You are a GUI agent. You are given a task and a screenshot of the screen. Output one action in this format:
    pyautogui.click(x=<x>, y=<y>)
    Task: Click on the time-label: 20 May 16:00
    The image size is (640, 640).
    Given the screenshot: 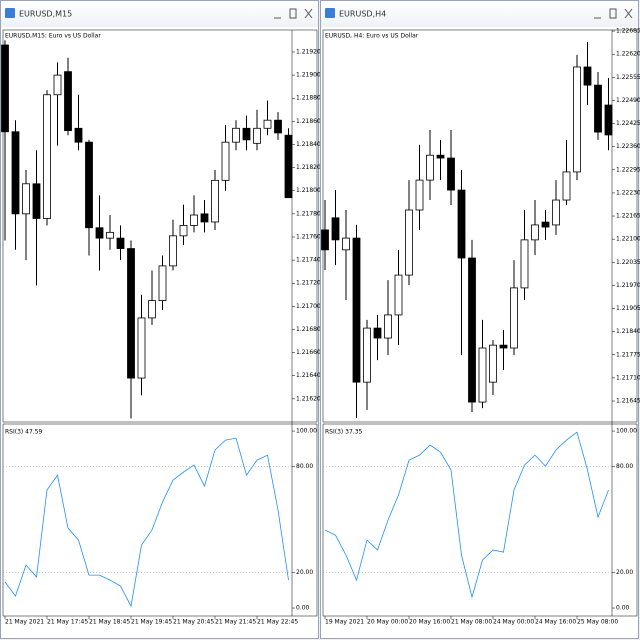 What is the action you would take?
    pyautogui.click(x=429, y=622)
    